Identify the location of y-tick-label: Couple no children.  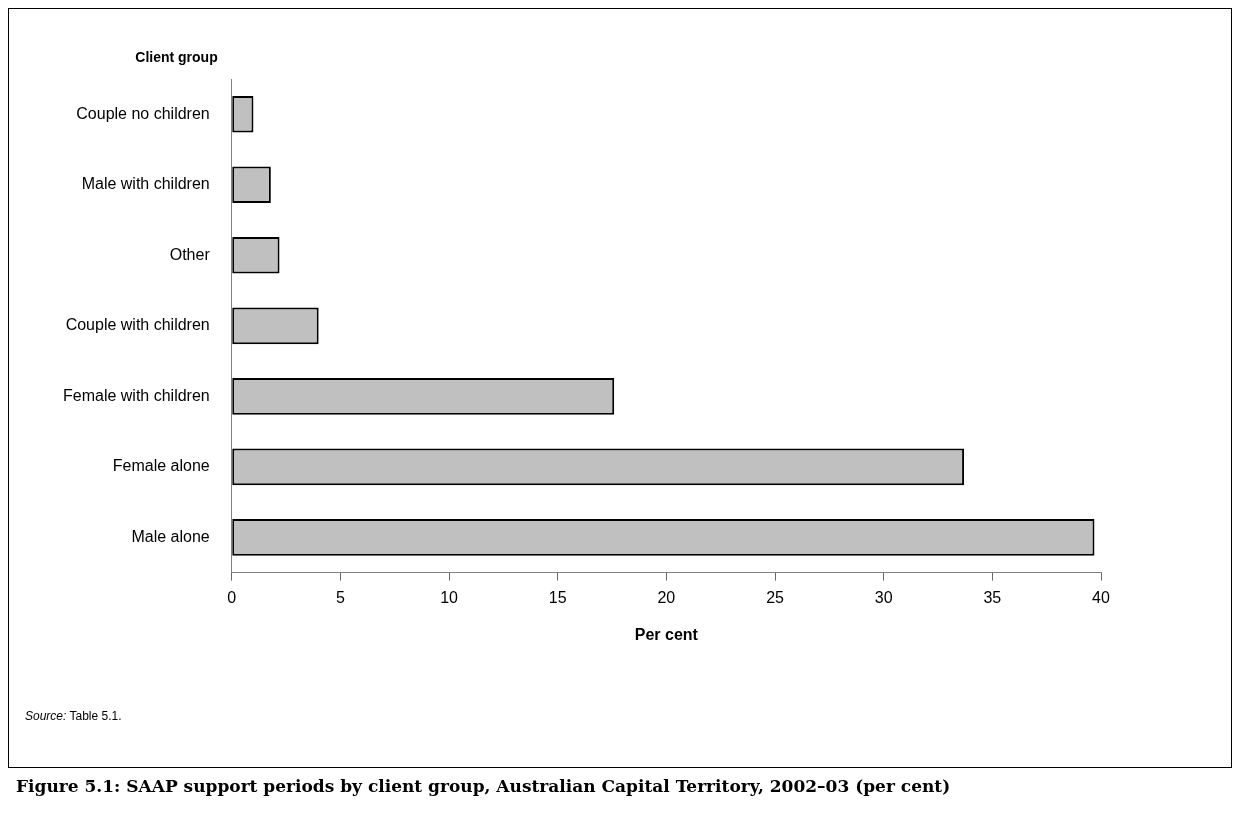
(143, 113).